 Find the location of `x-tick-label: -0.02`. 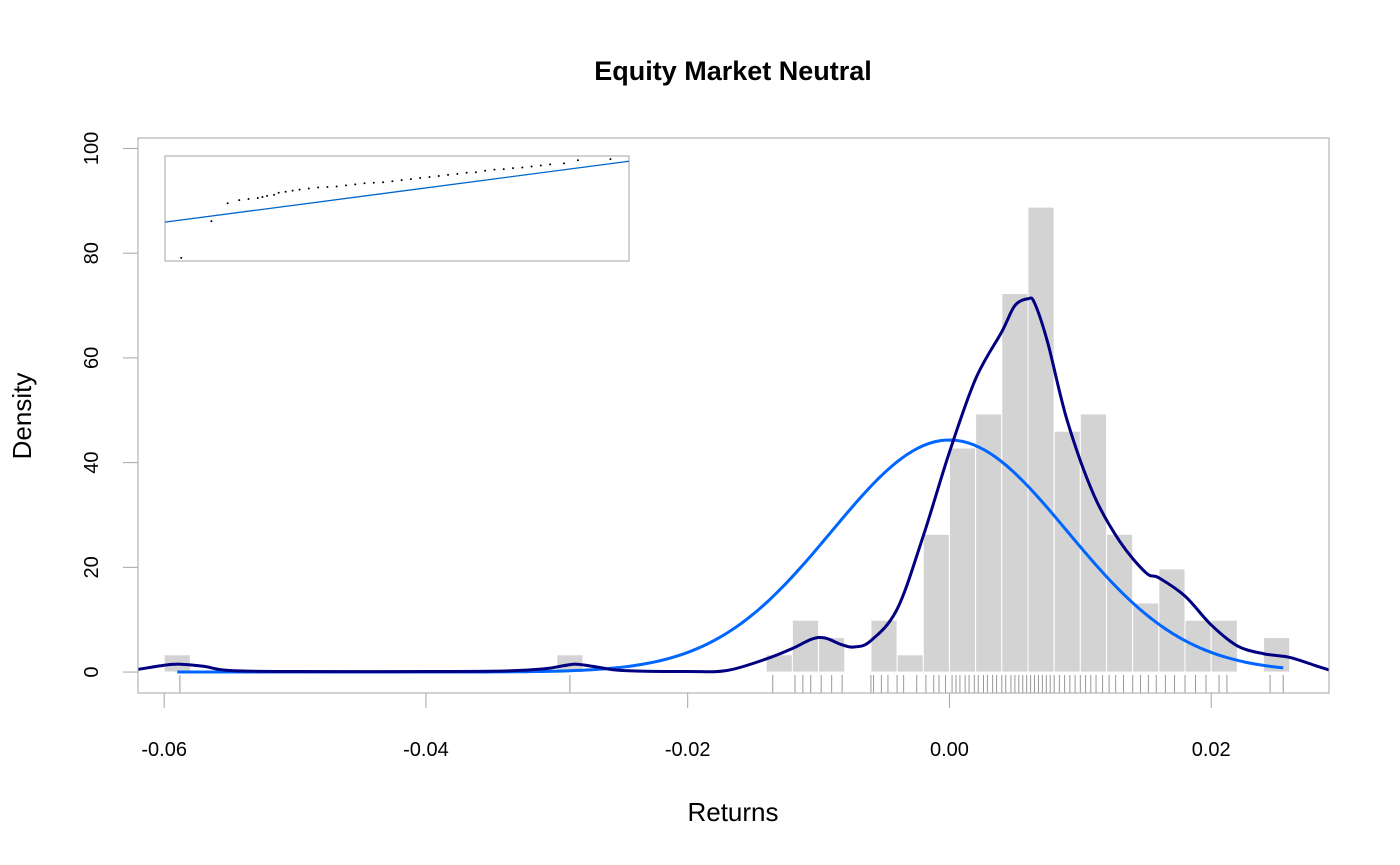

x-tick-label: -0.02 is located at coordinates (688, 750).